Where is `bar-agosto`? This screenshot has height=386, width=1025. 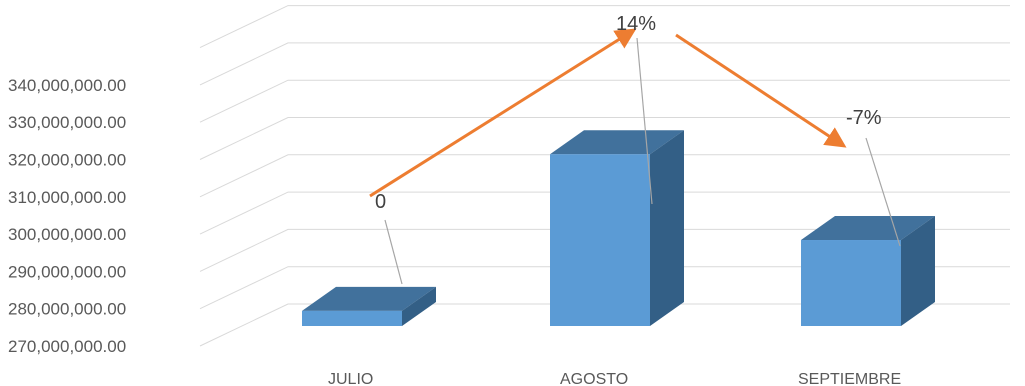
bar-agosto is located at coordinates (617, 228).